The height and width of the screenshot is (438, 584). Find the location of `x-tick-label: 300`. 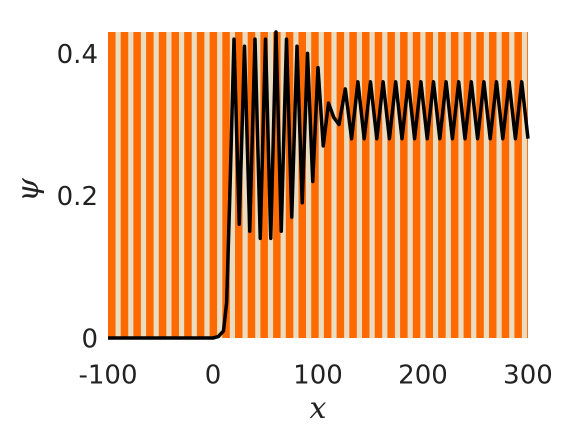

x-tick-label: 300 is located at coordinates (528, 376).